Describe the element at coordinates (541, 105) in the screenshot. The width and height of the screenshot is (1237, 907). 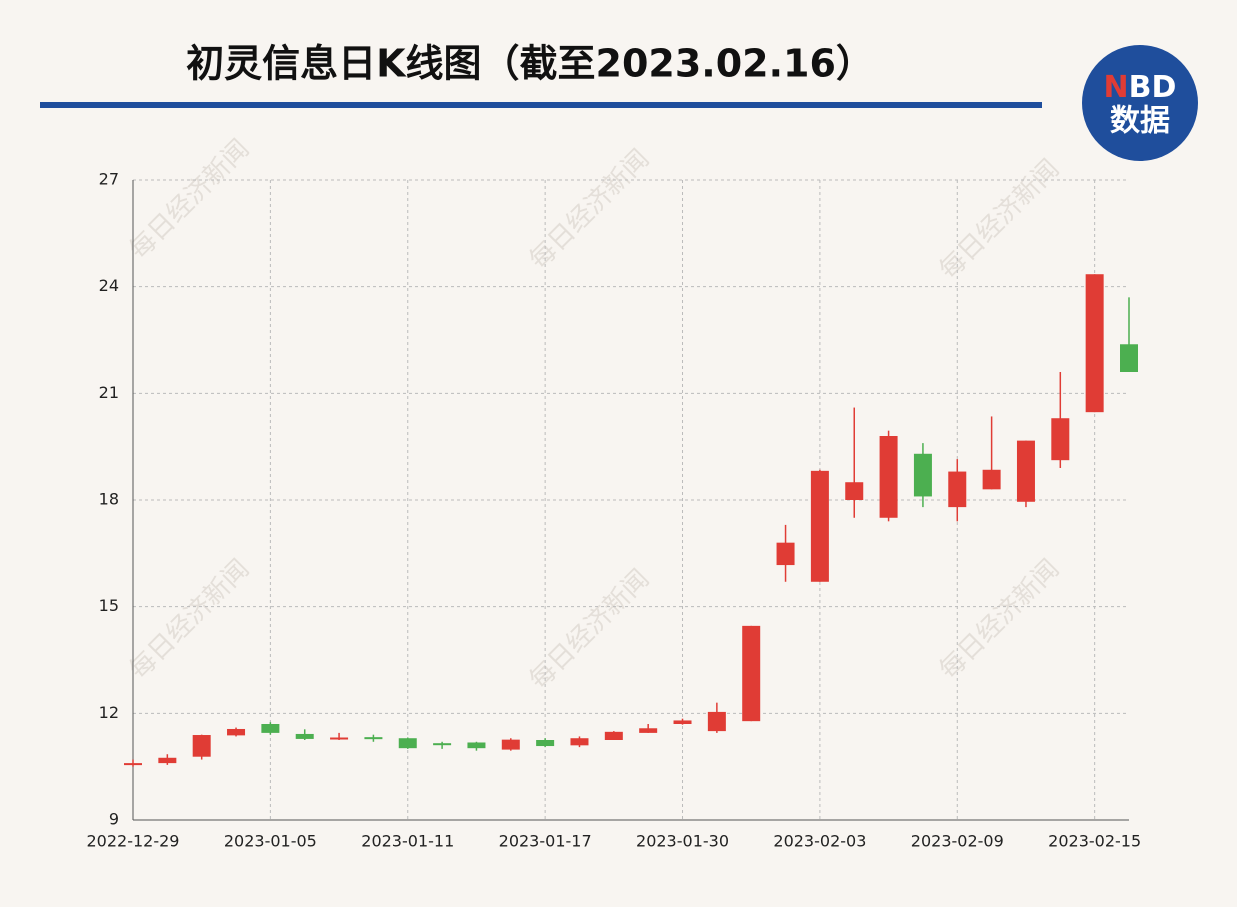
I see `title-rule` at that location.